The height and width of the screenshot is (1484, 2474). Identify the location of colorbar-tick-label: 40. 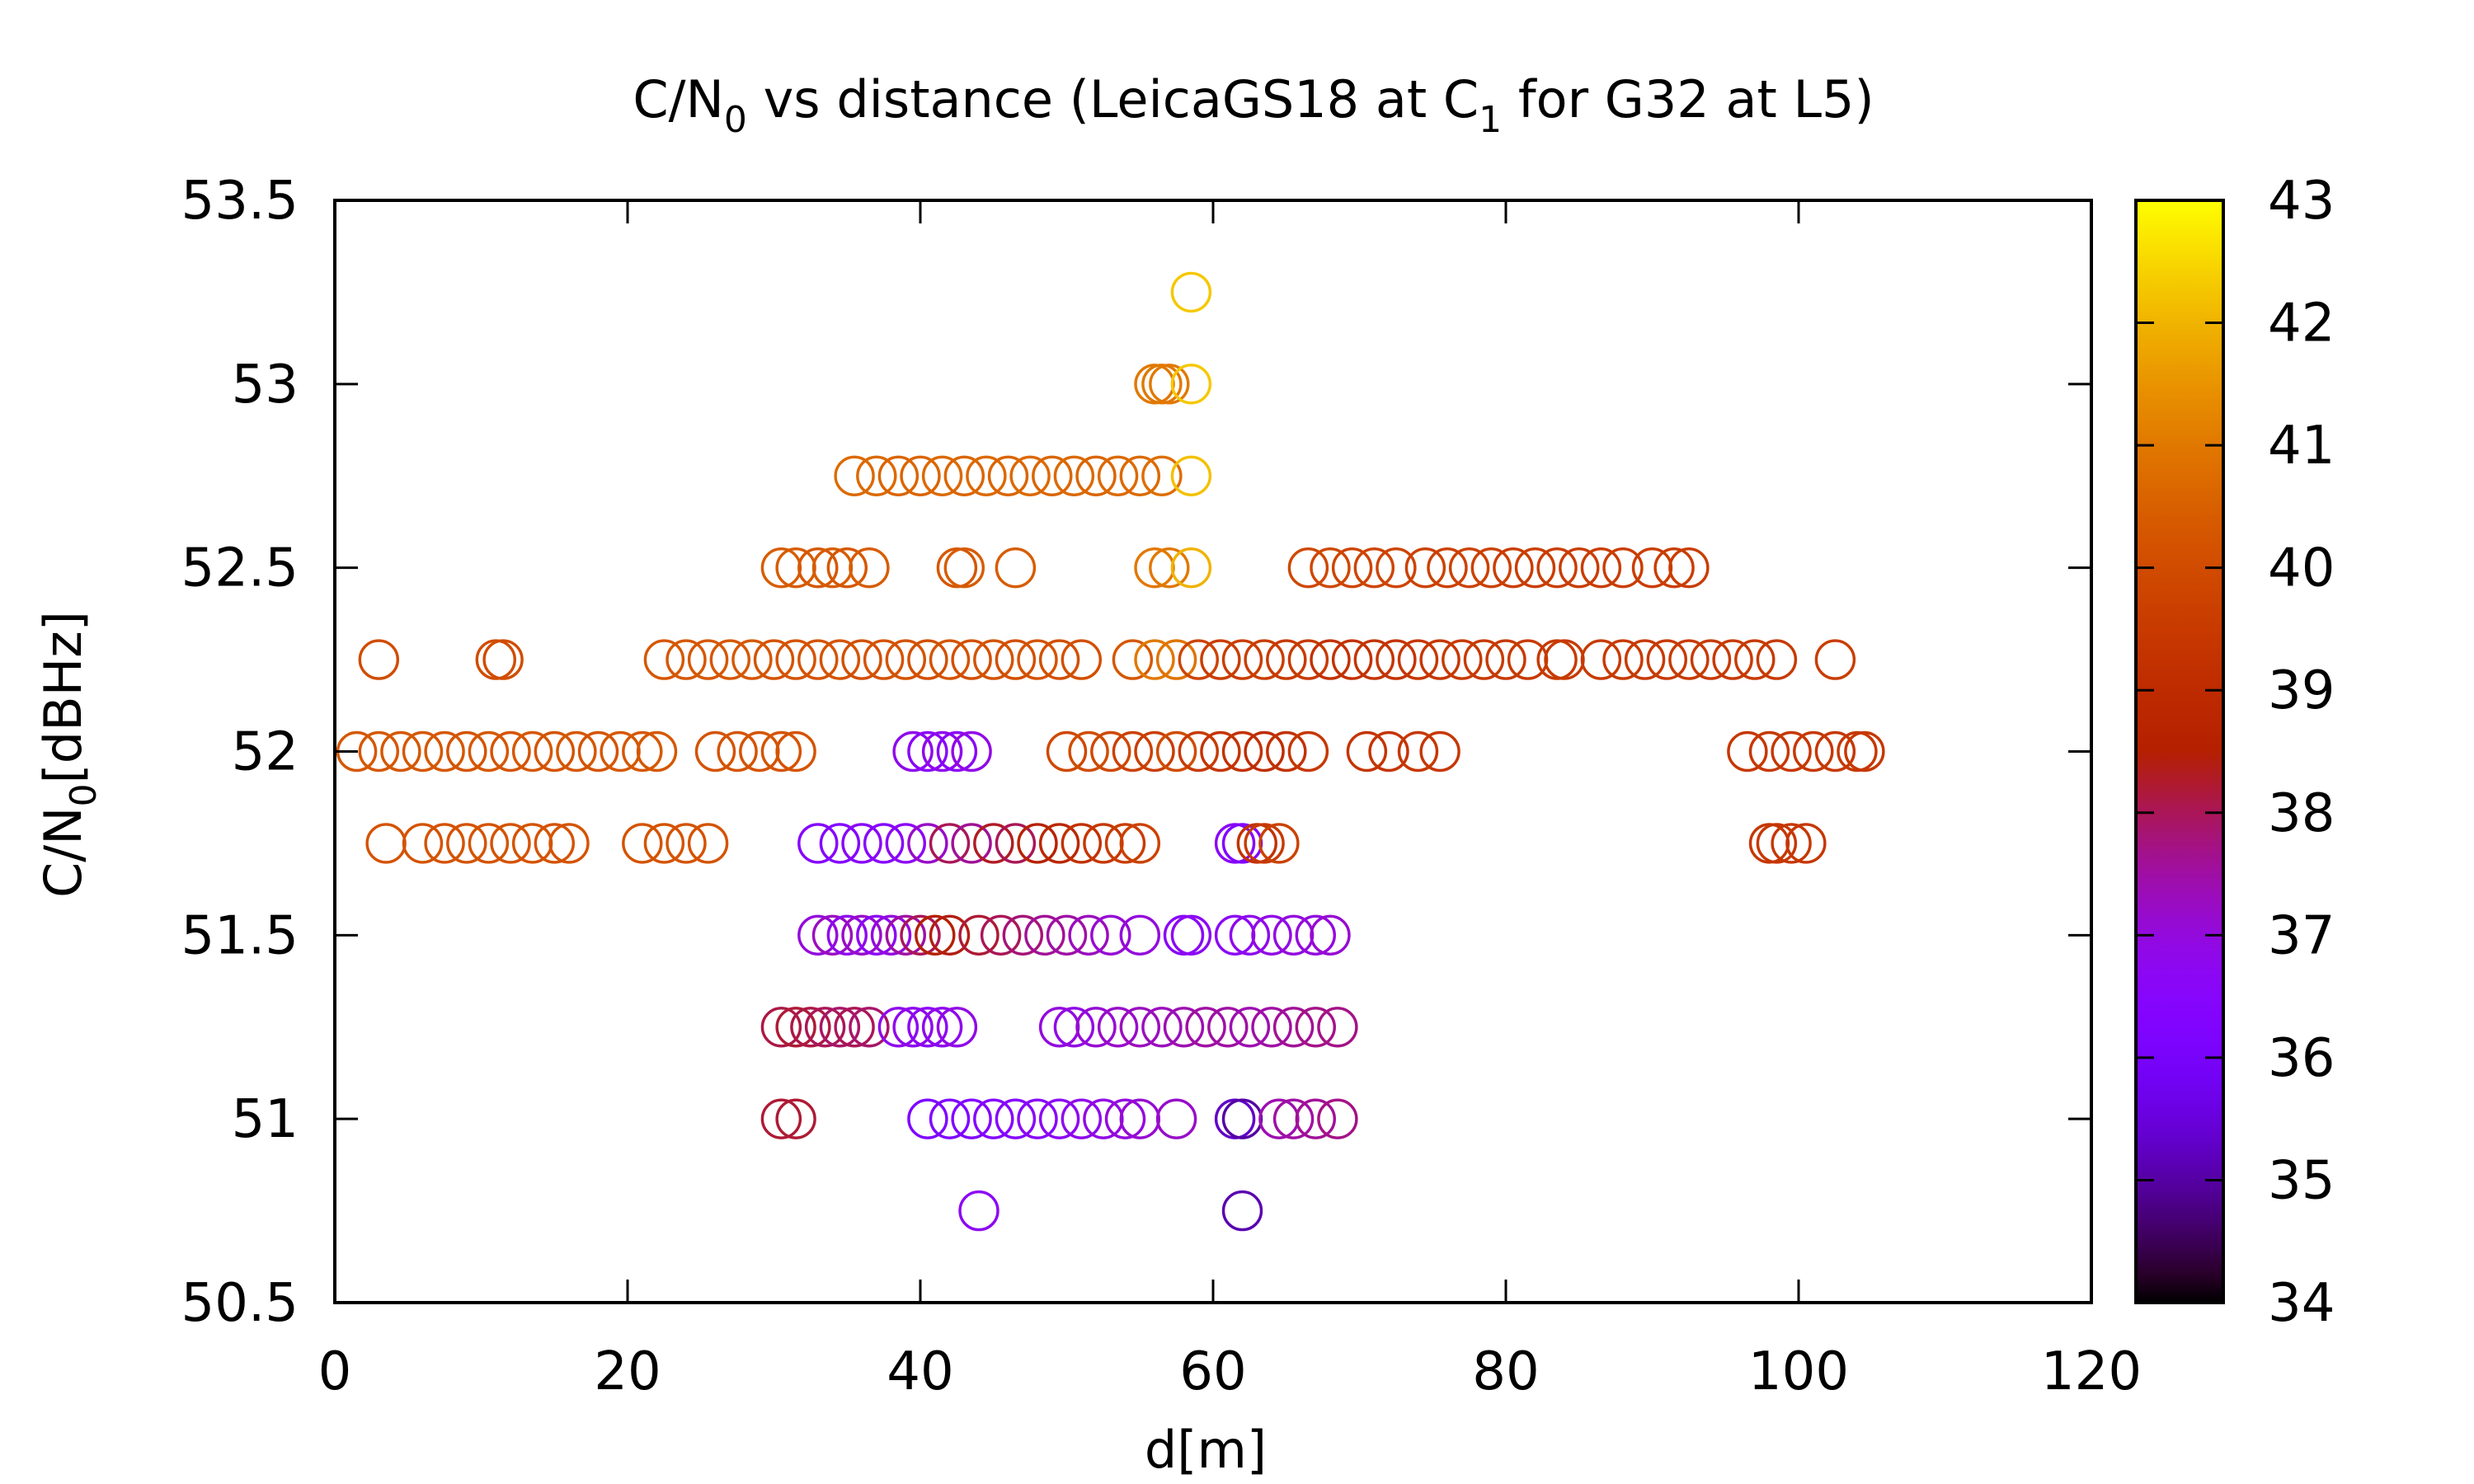
(2301, 568).